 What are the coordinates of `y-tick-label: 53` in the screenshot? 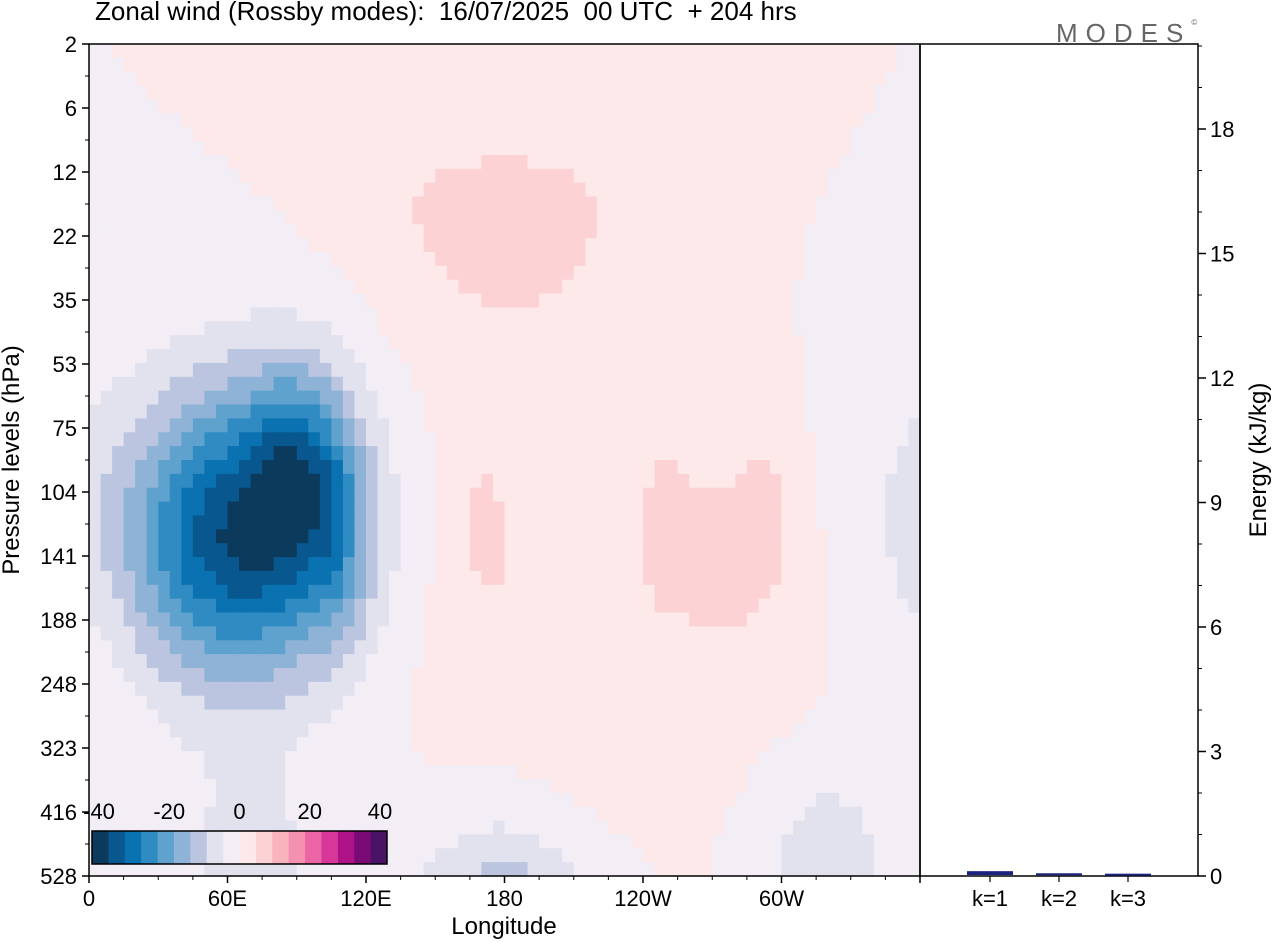 It's located at (65, 364).